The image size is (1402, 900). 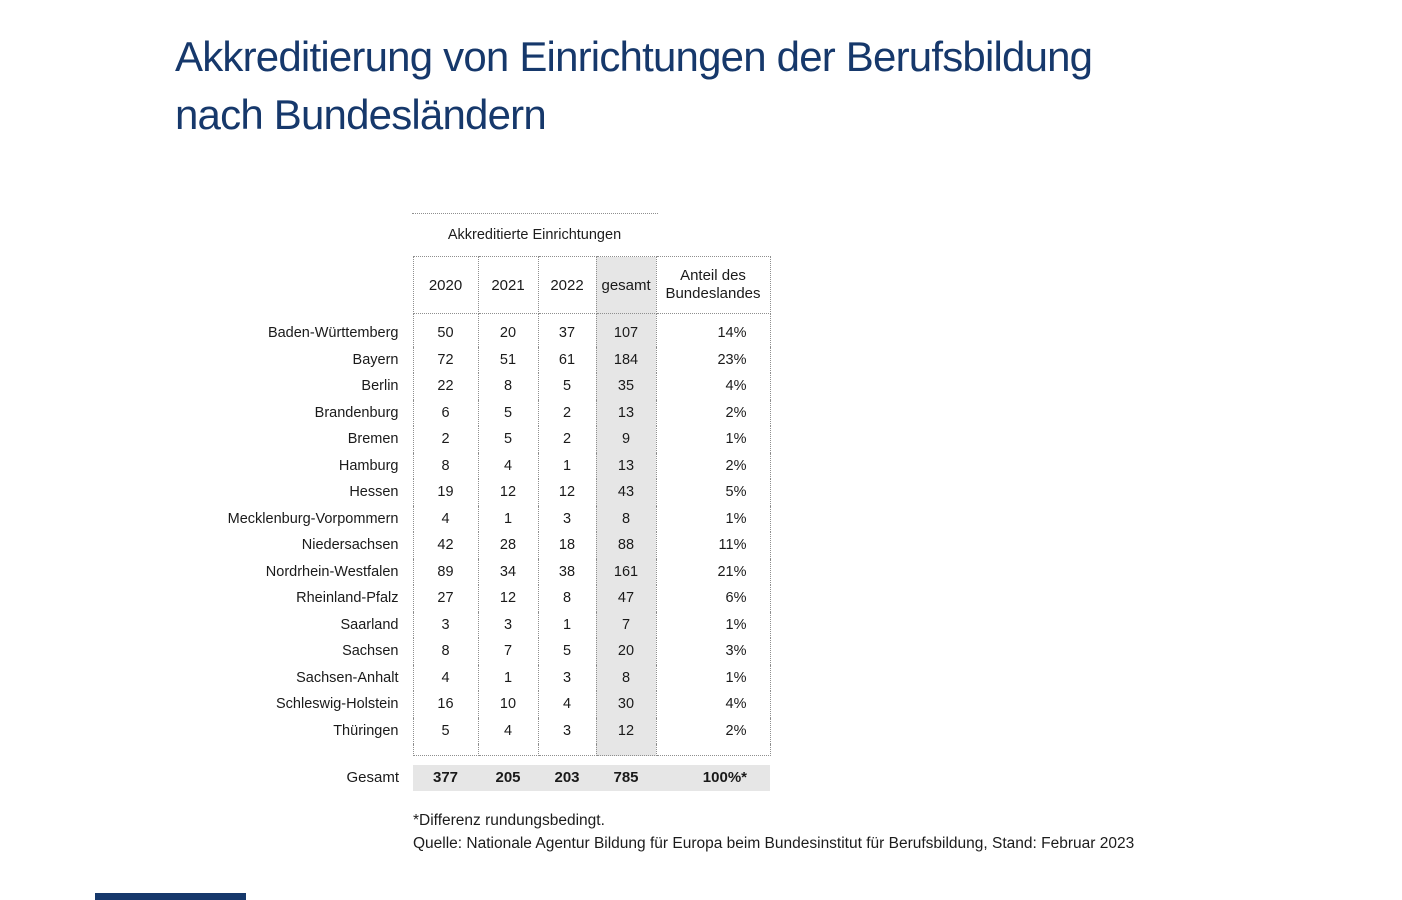 I want to click on value-cell: 51, so click(x=508, y=359).